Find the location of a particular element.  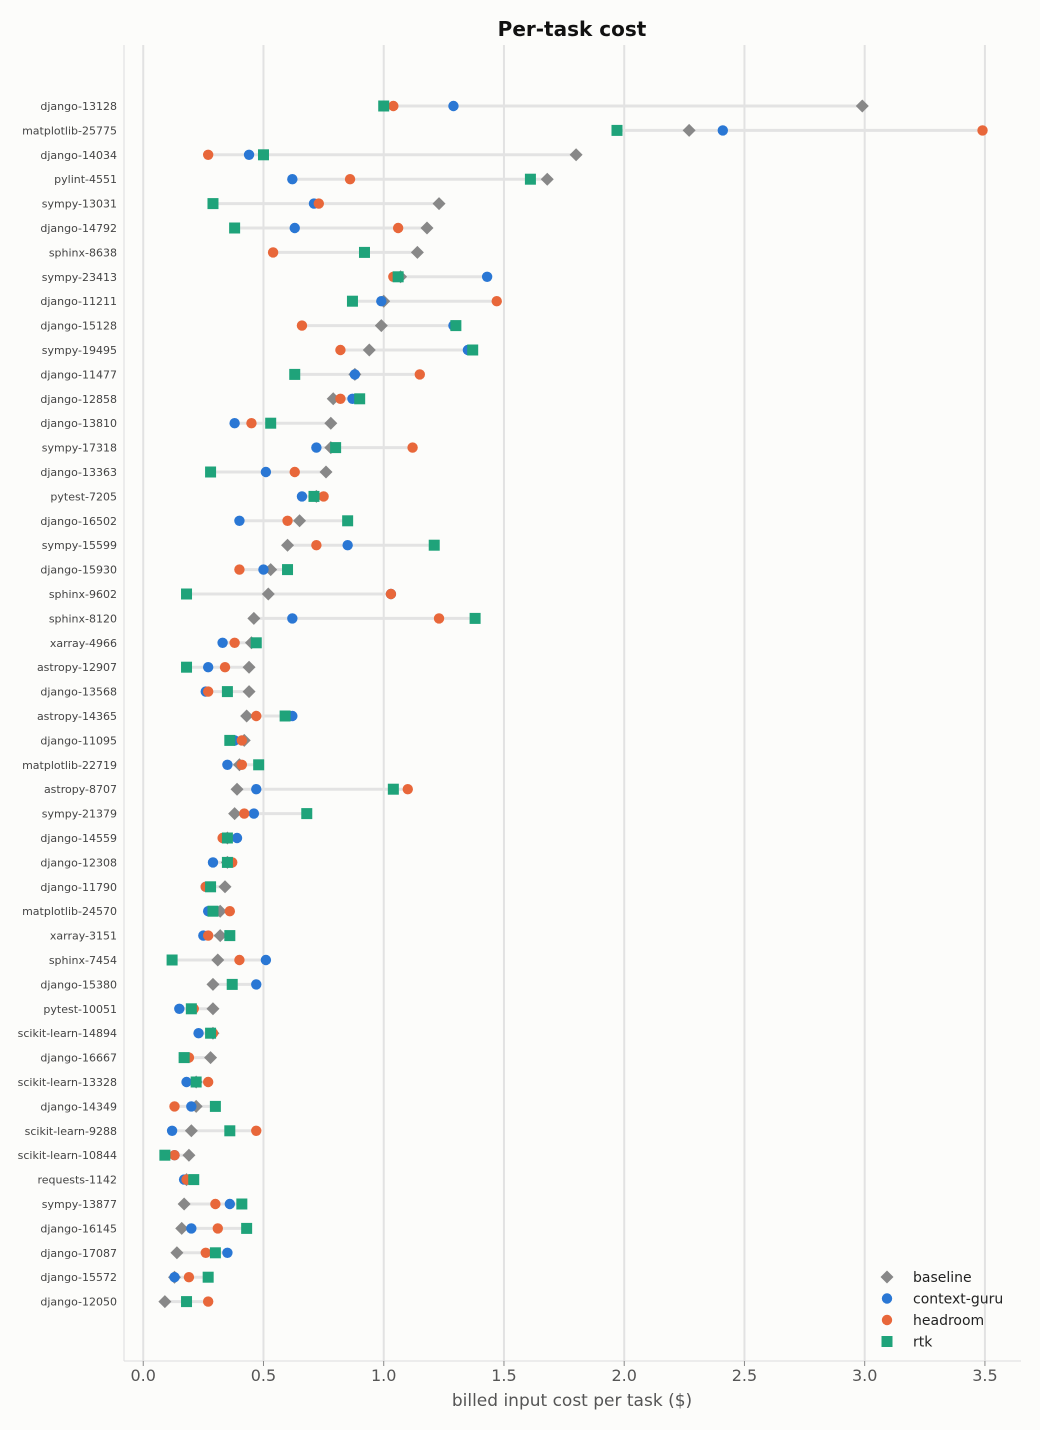

y-tick-label: django-14034 is located at coordinates (78, 155).